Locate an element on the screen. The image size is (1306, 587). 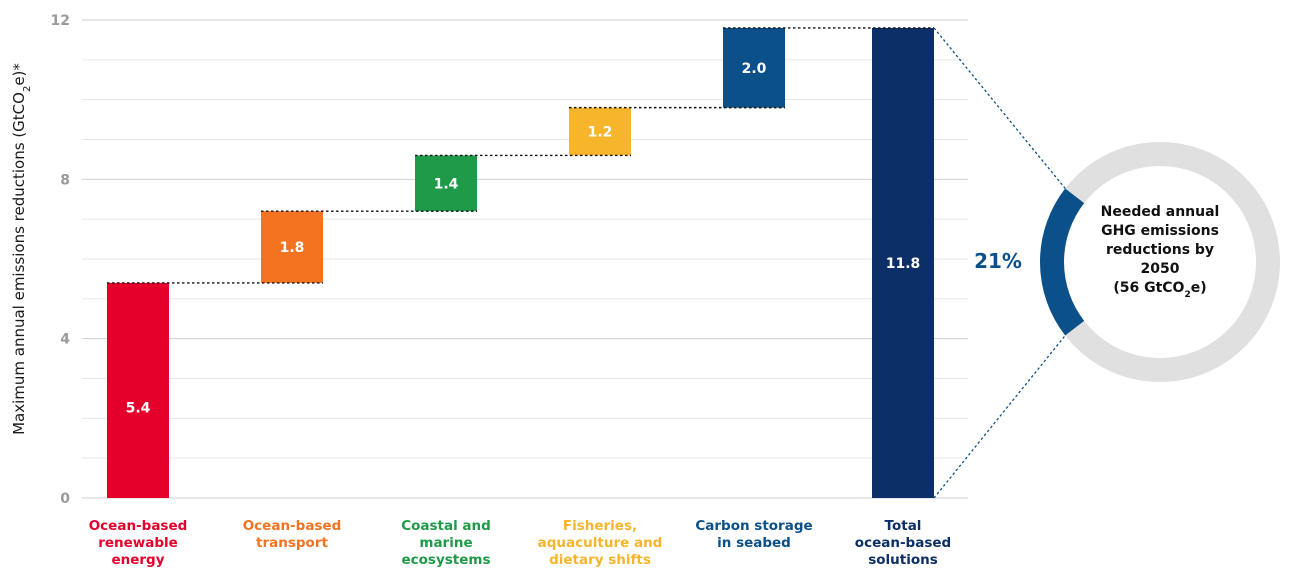
guide-line-top is located at coordinates (999, 108).